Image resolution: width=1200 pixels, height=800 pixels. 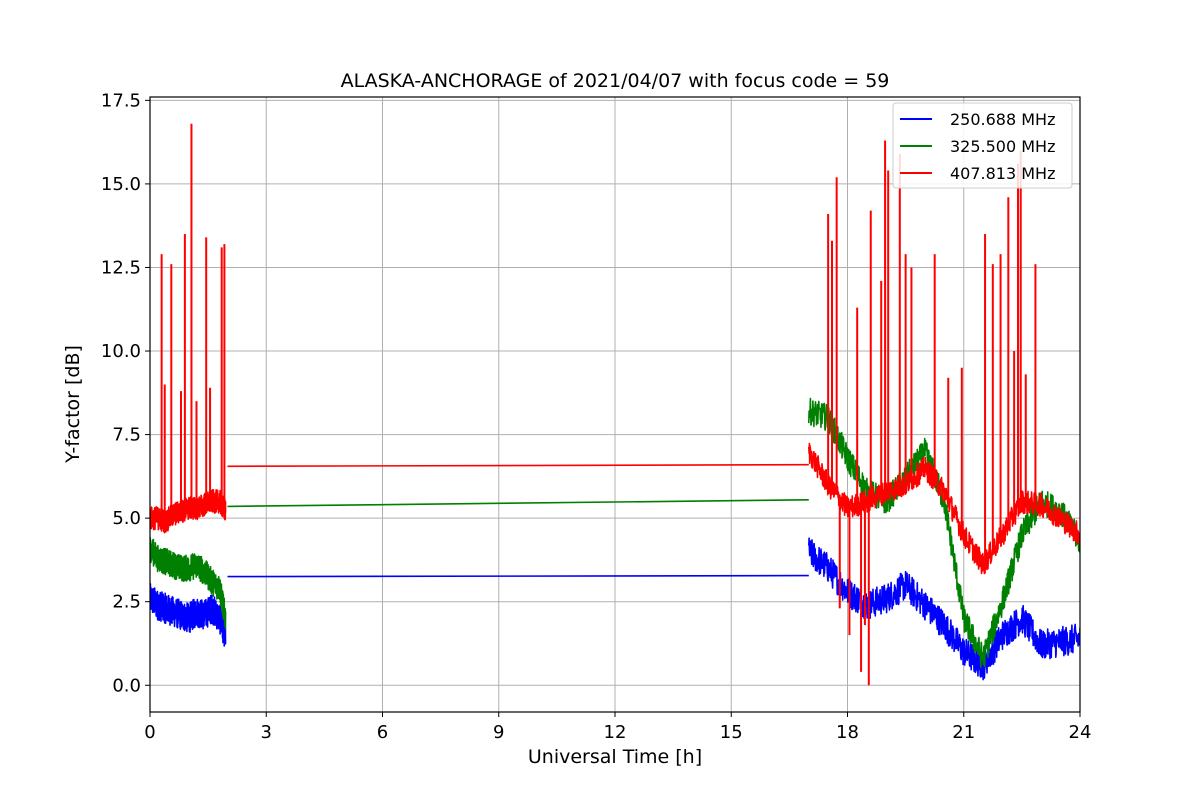 I want to click on y-tick-label: 12.5, so click(x=121, y=267).